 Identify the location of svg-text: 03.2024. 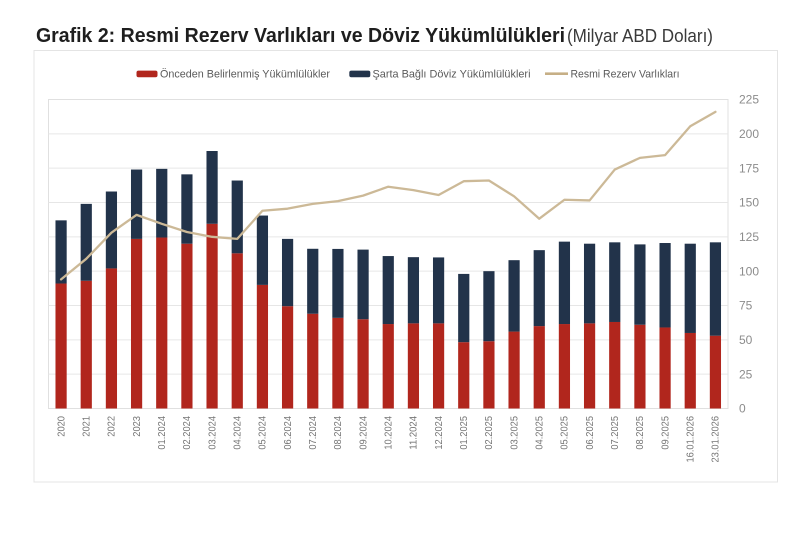
(212, 433).